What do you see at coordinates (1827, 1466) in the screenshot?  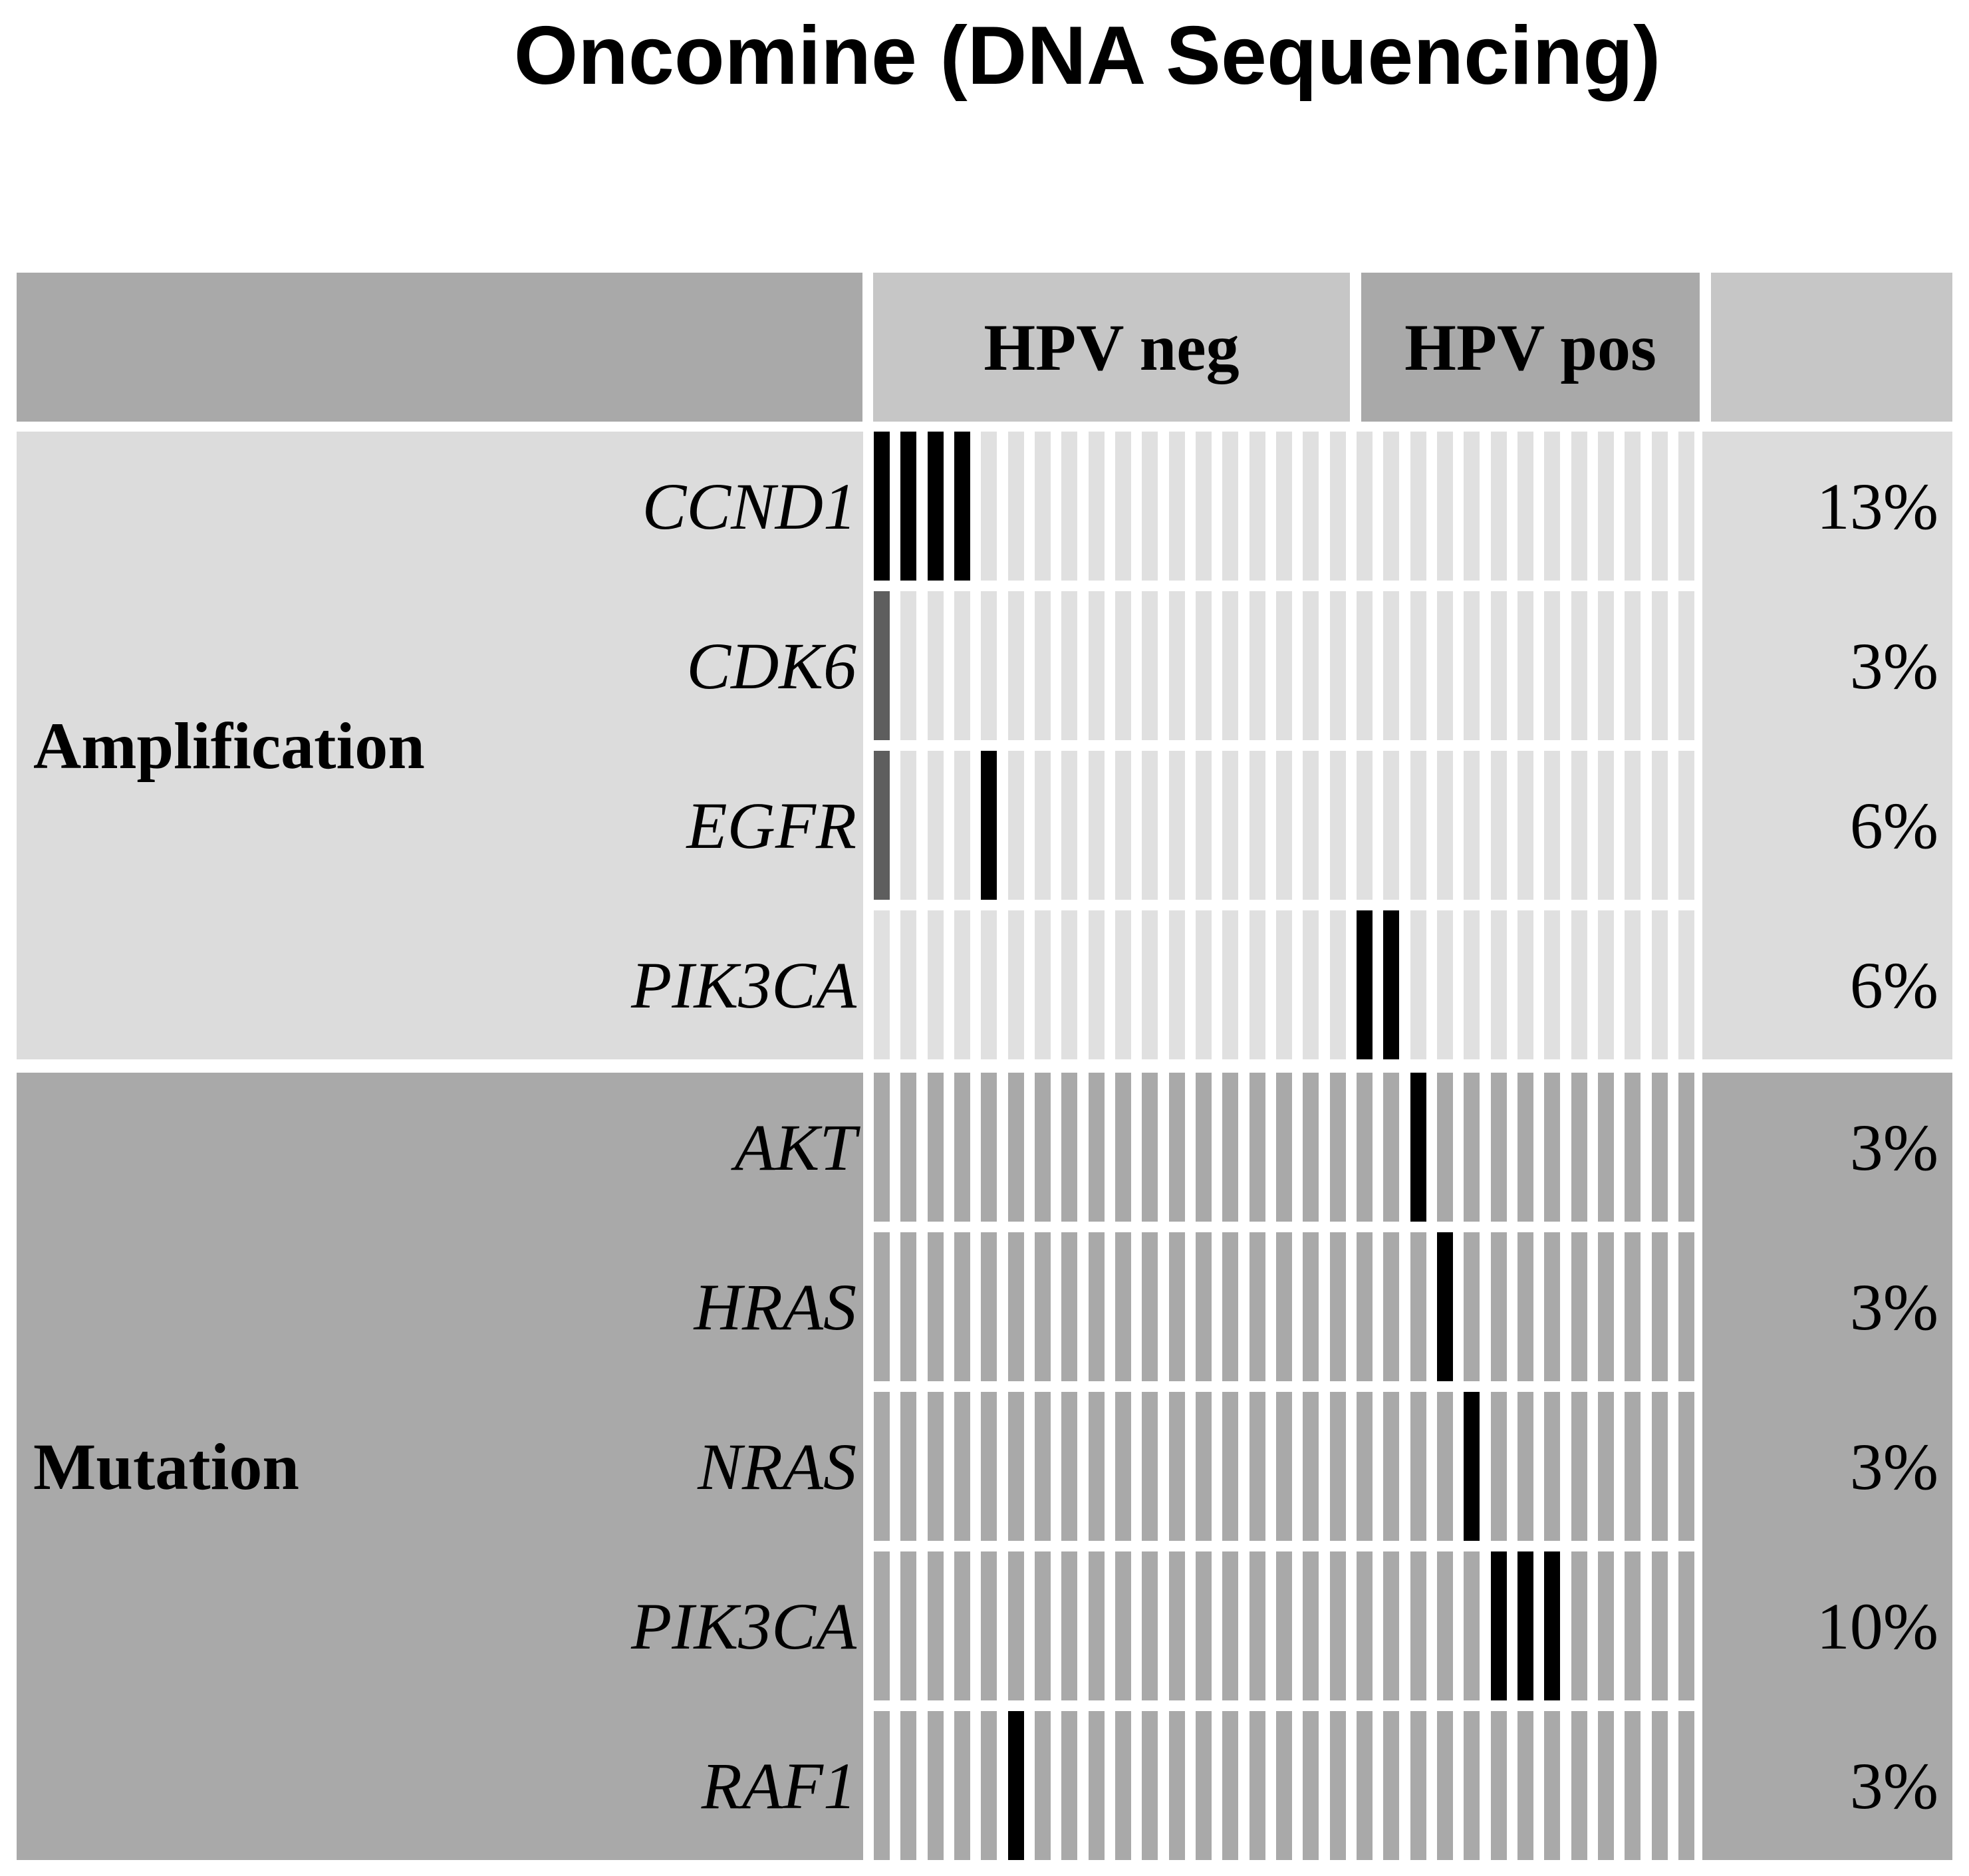 I see `mutation-percent-block` at bounding box center [1827, 1466].